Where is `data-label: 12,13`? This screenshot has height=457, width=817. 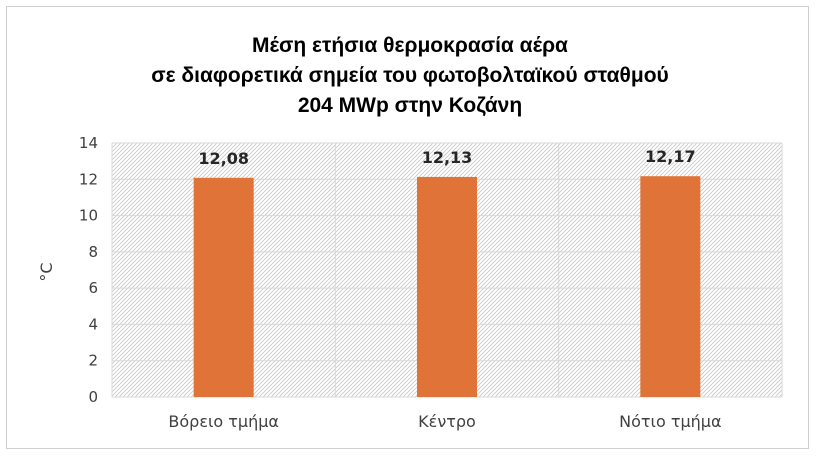 data-label: 12,13 is located at coordinates (447, 157).